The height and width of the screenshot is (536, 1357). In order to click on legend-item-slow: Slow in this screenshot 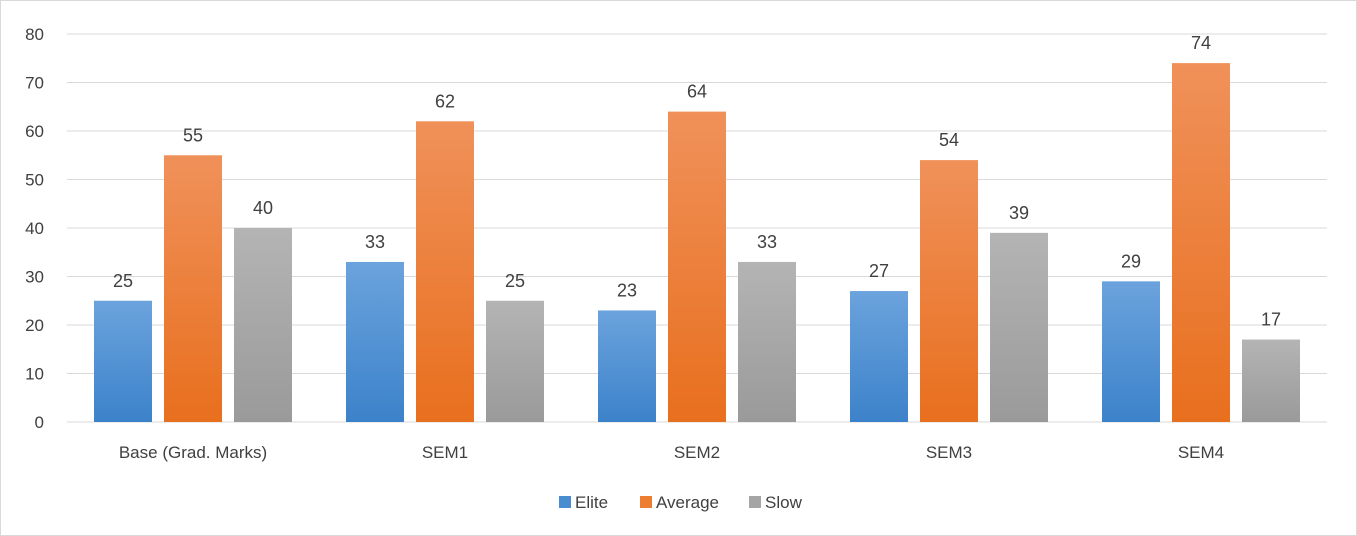, I will do `click(776, 502)`.